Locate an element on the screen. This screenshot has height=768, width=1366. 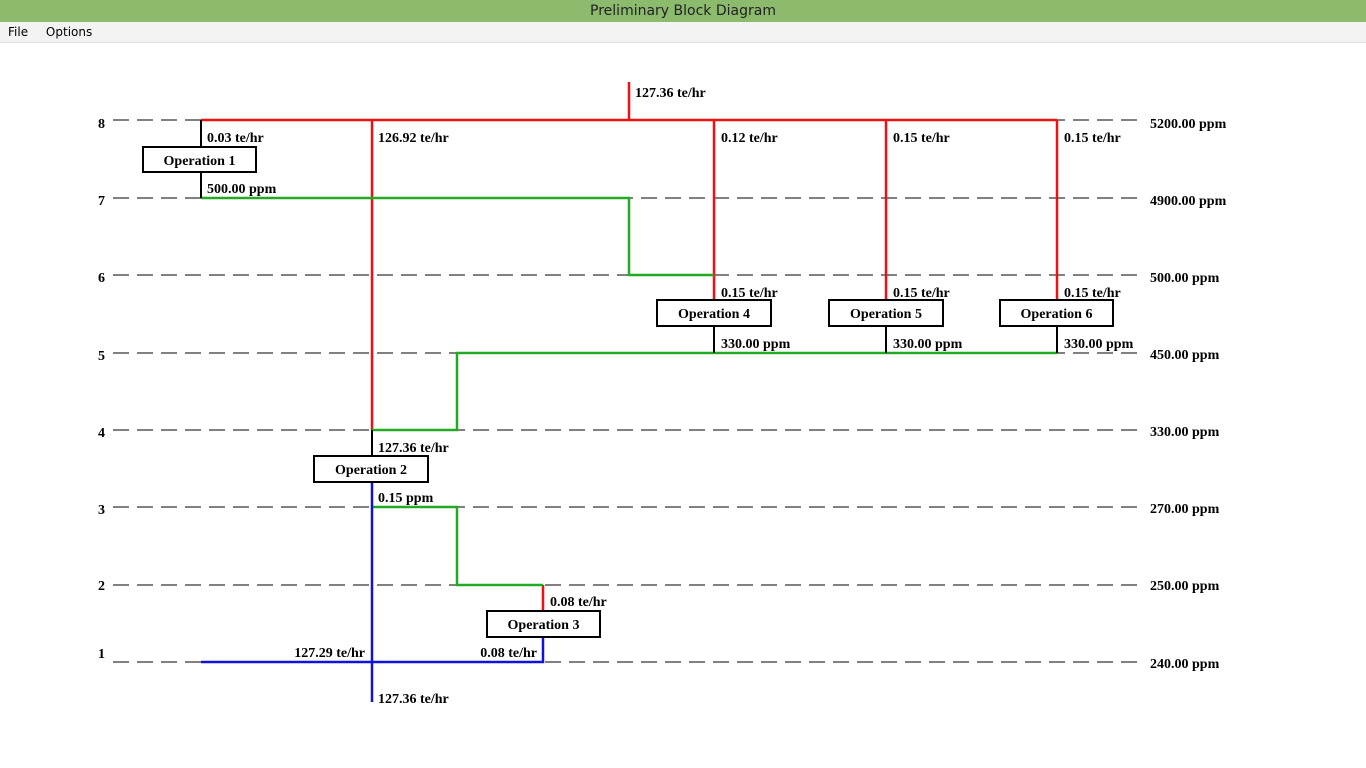
operation-label: Operation 3 is located at coordinates (544, 625).